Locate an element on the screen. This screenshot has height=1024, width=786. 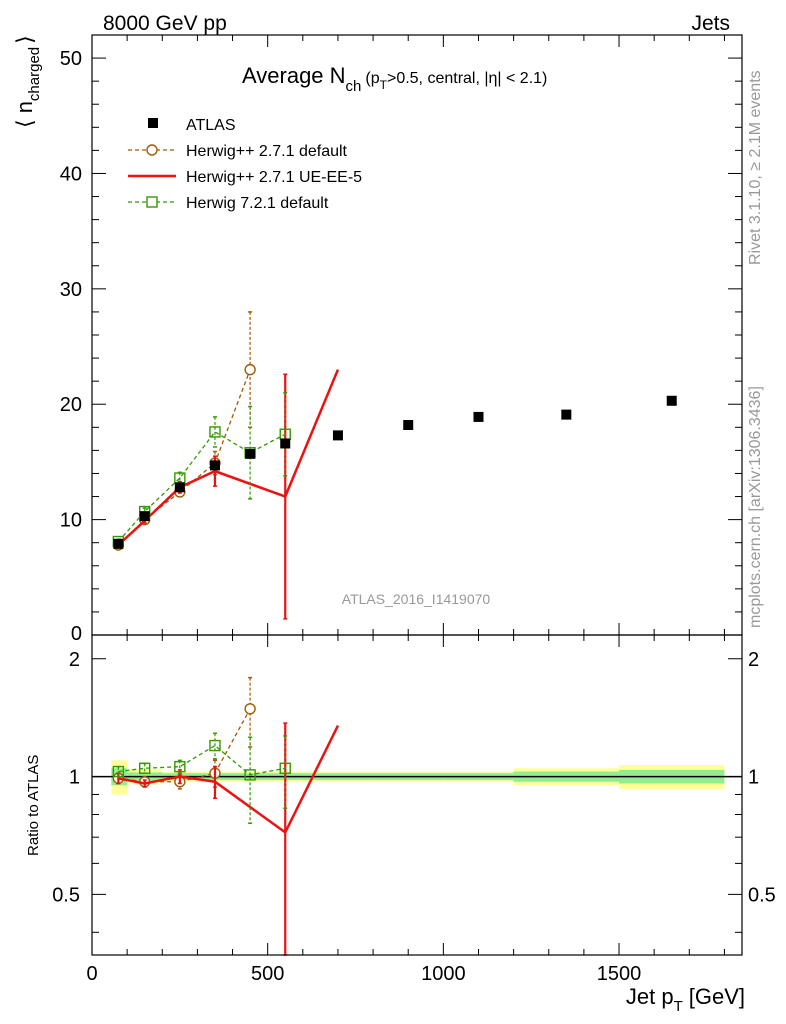
y-axis-label: ⟨ ncharged ⟩ is located at coordinates (27, 81).